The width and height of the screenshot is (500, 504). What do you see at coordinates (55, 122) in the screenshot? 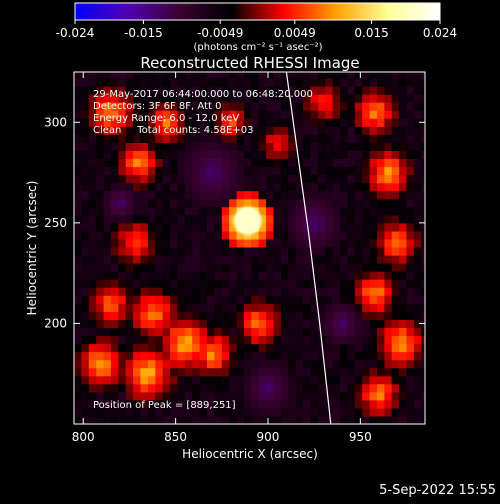
I see `y-tick-label: 300` at bounding box center [55, 122].